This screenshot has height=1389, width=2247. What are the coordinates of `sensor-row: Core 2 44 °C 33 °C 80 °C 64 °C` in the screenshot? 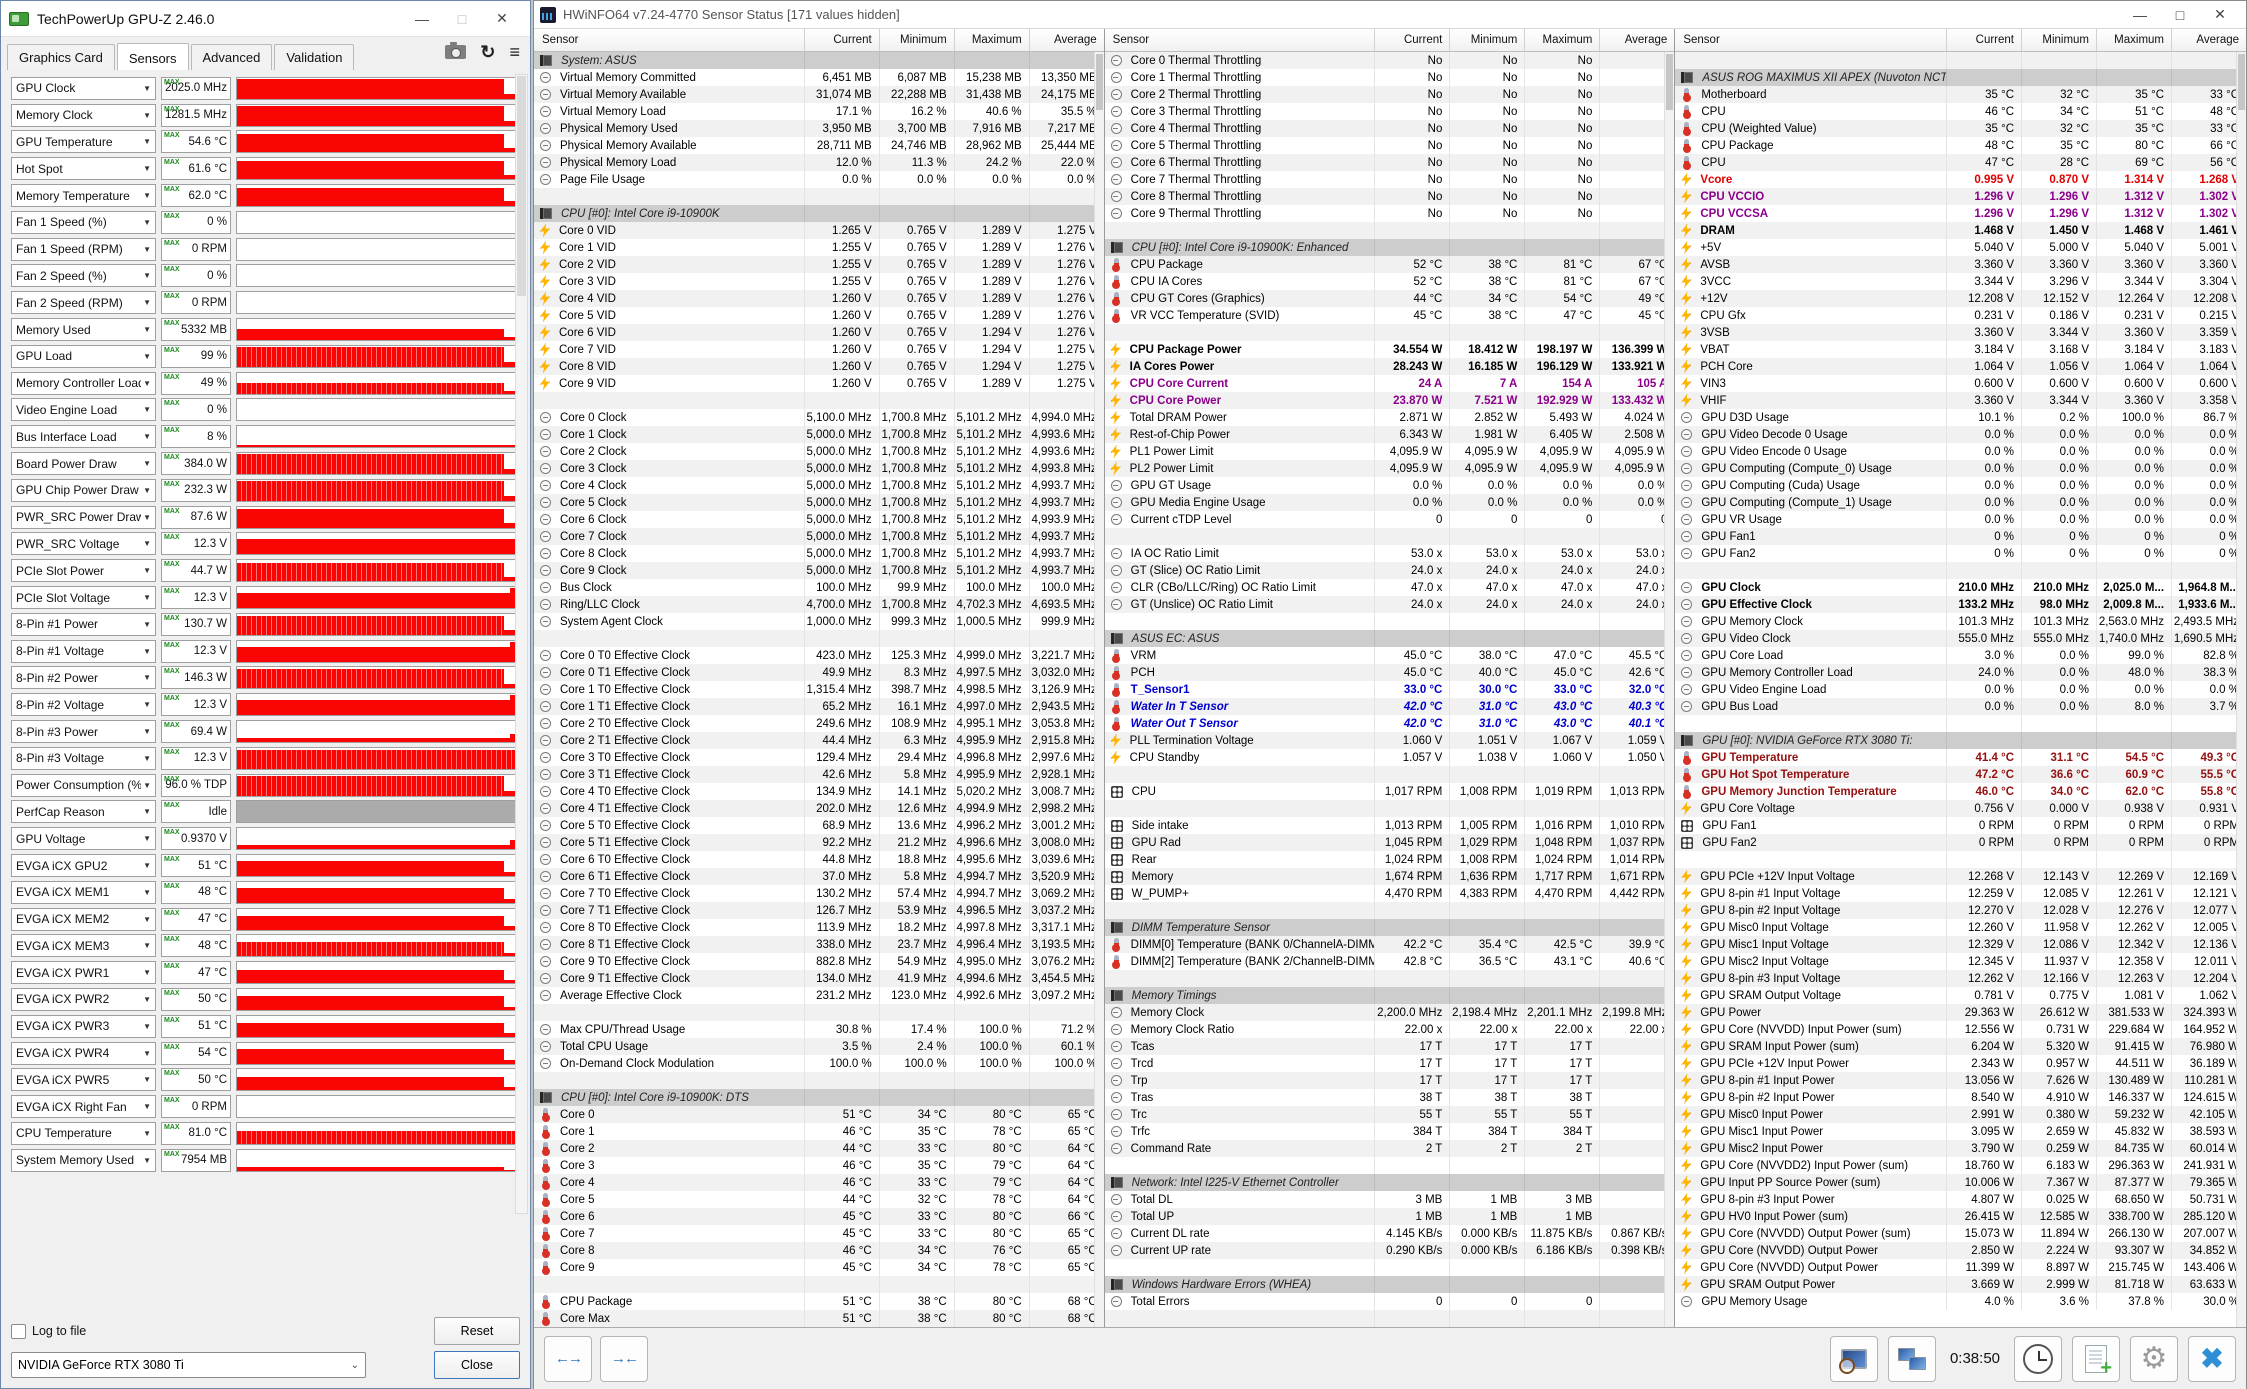 It's located at (819, 1148).